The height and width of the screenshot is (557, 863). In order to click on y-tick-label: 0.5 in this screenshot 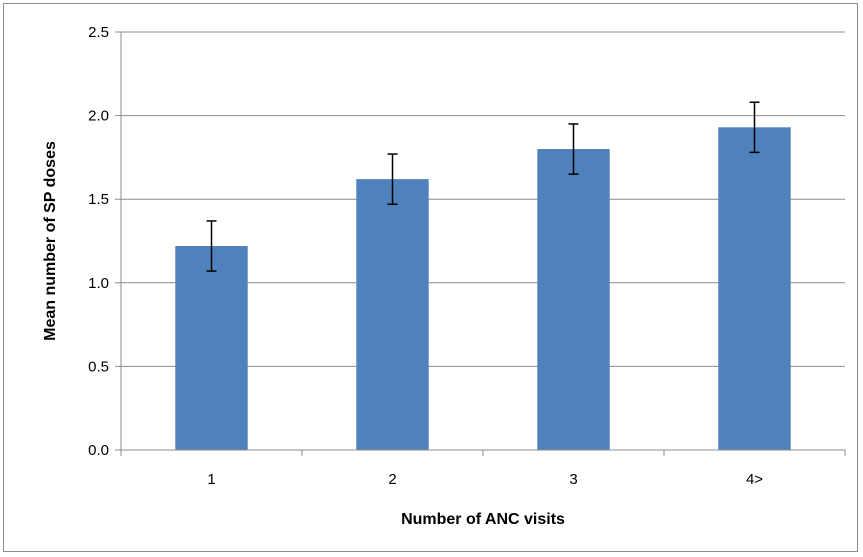, I will do `click(98, 366)`.